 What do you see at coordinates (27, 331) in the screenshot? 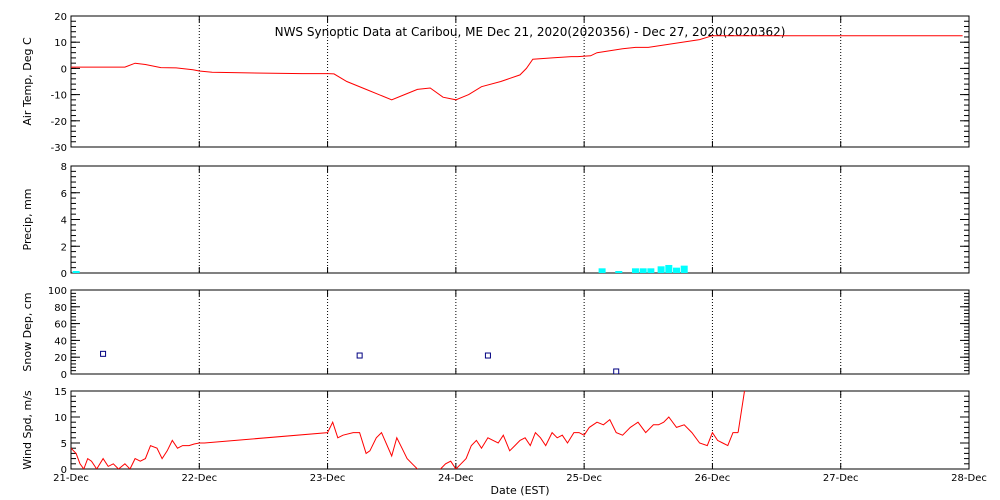
I see `y-axis-label: Snow Dep, cm` at bounding box center [27, 331].